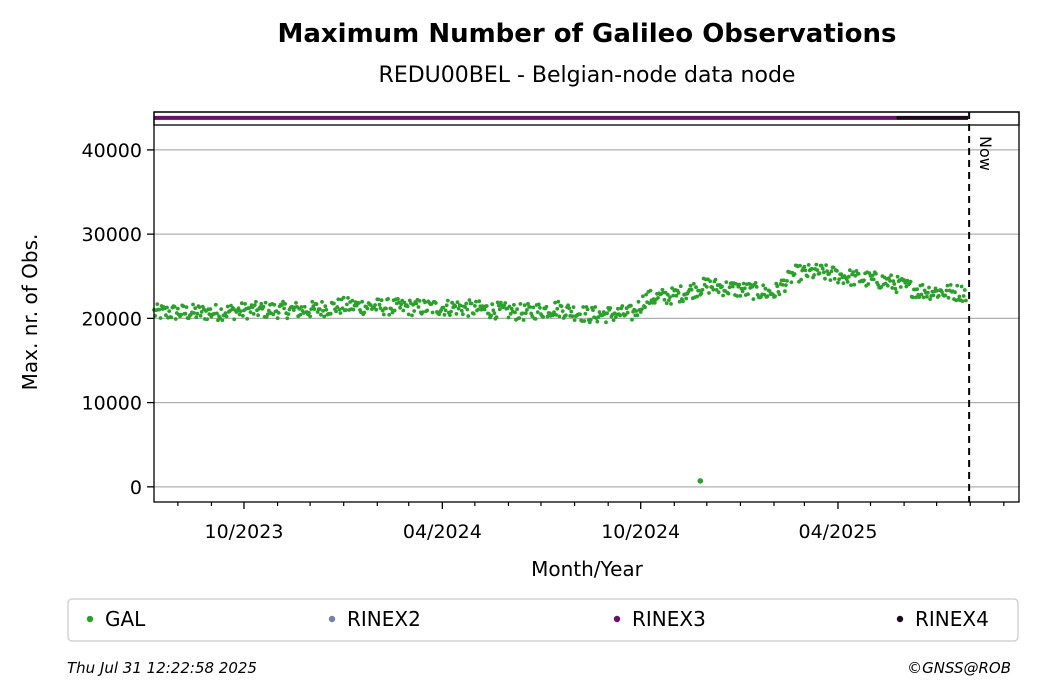 The image size is (1040, 699). What do you see at coordinates (591, 522) in the screenshot?
I see `x-axis: 10/2023 04/2024 10/2024 04/2025` at bounding box center [591, 522].